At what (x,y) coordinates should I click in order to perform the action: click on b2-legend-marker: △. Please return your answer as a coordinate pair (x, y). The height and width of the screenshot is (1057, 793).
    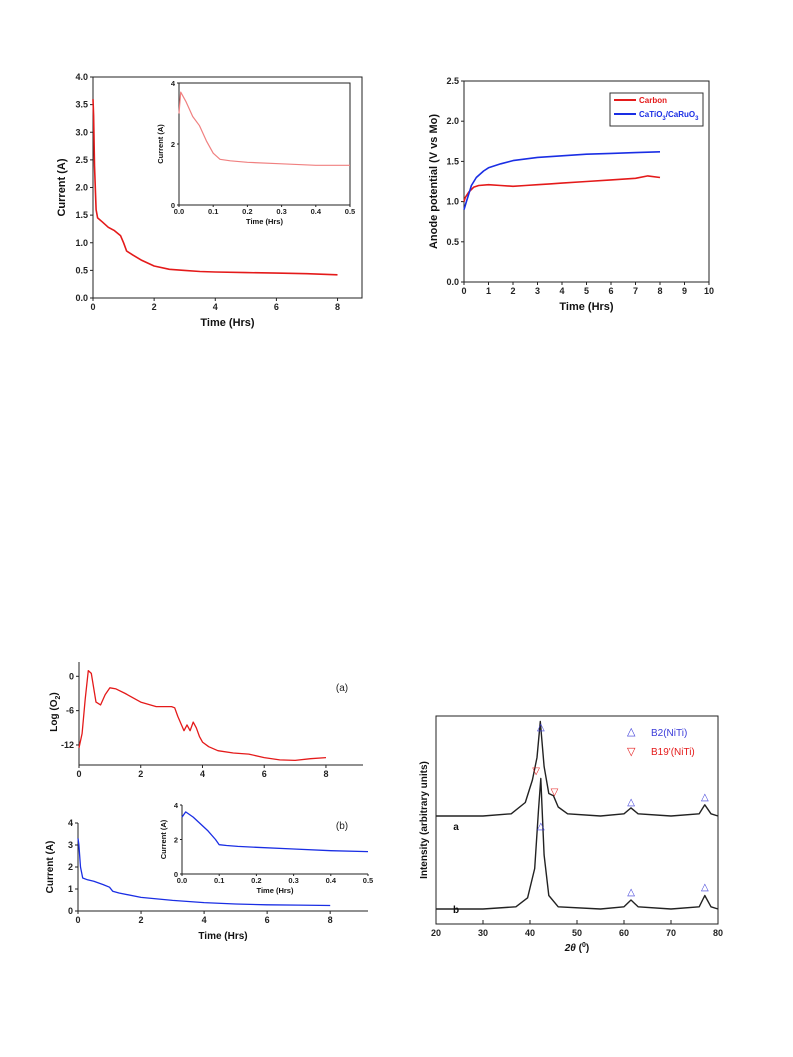
    Looking at the image, I should click on (631, 732).